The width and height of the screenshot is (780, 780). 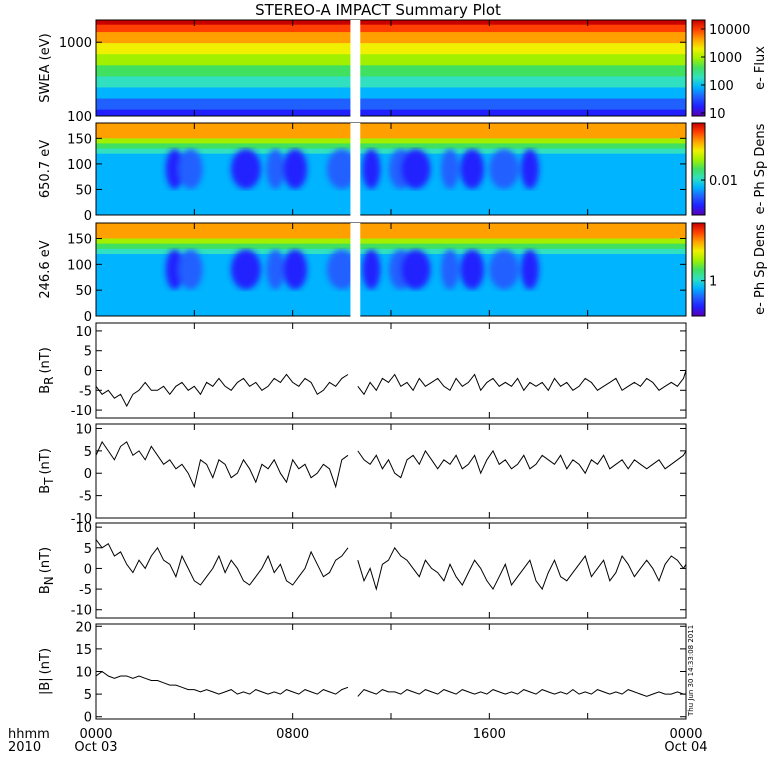 I want to click on x-corner-year: 2010, so click(x=24, y=747).